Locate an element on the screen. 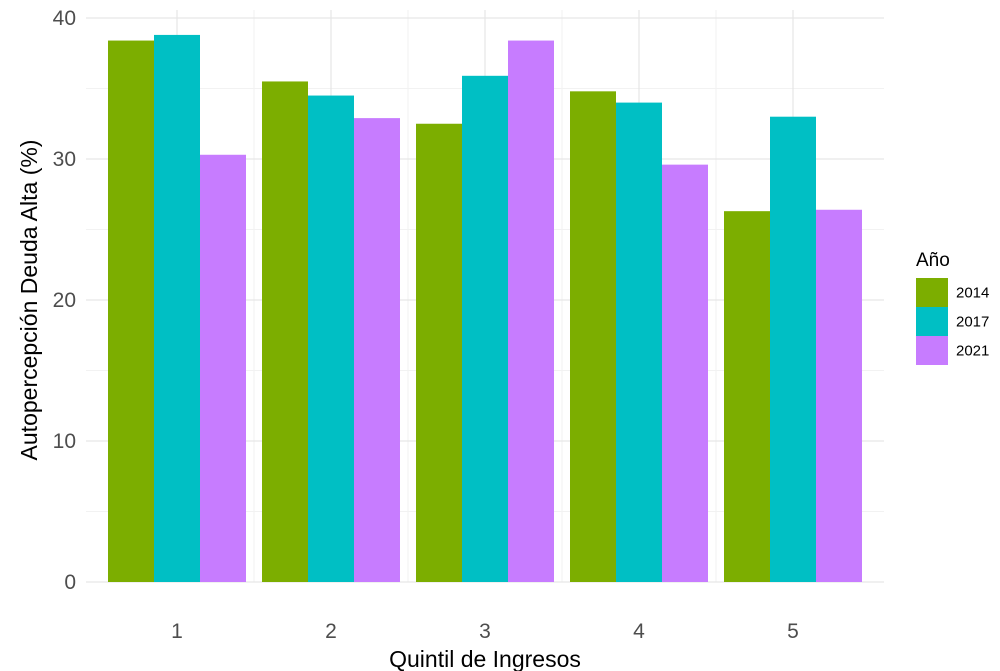 The width and height of the screenshot is (1000, 671). legend-key-2017 is located at coordinates (932, 321).